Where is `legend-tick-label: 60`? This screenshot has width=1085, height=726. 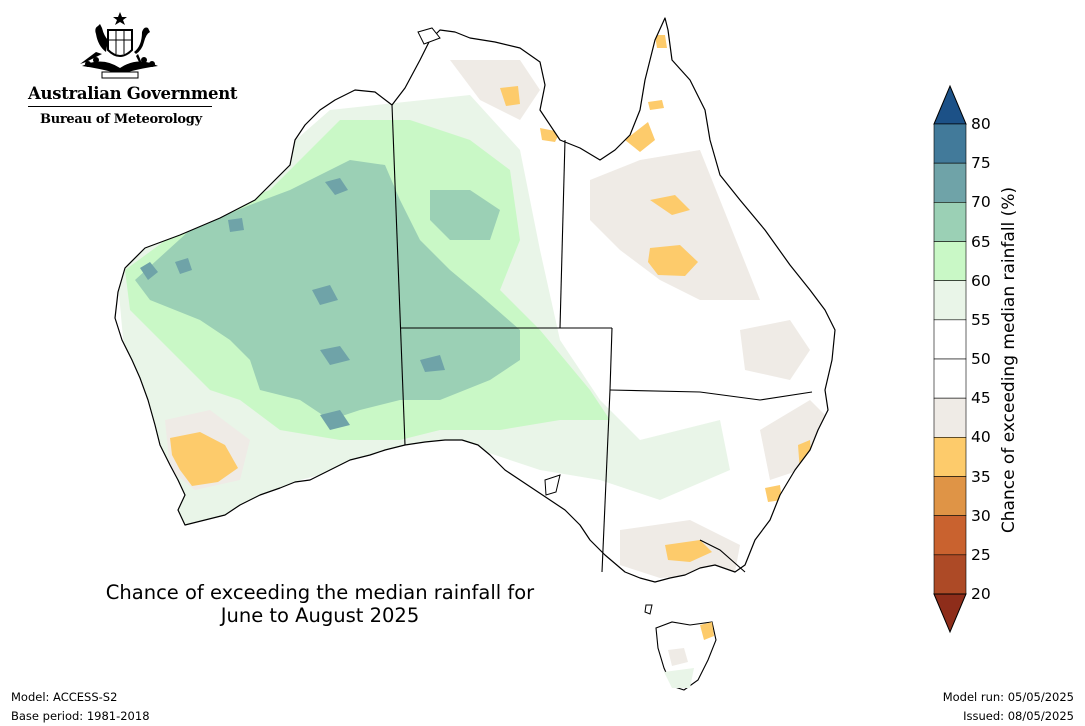
legend-tick-label: 60 is located at coordinates (981, 280).